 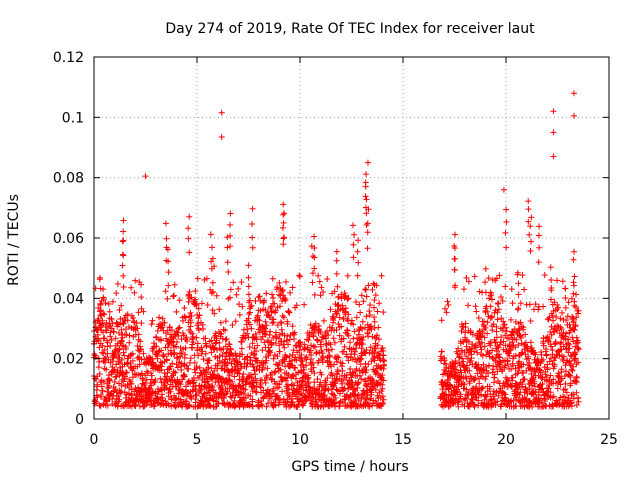 I want to click on y-tick-label: 0, so click(x=79, y=420).